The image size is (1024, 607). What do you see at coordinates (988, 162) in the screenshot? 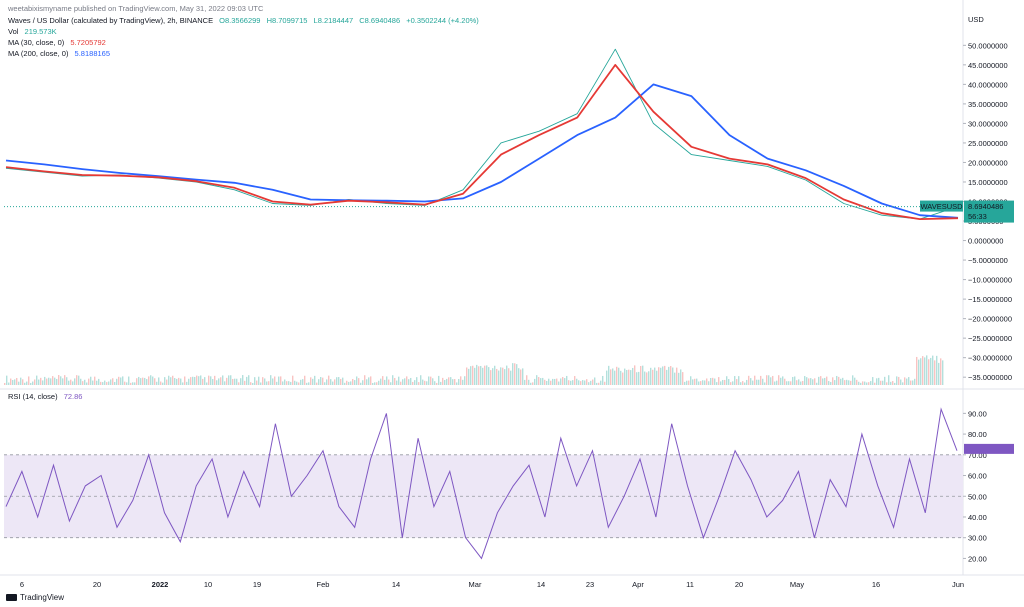
I see `price-tick-label: 20.0000000` at bounding box center [988, 162].